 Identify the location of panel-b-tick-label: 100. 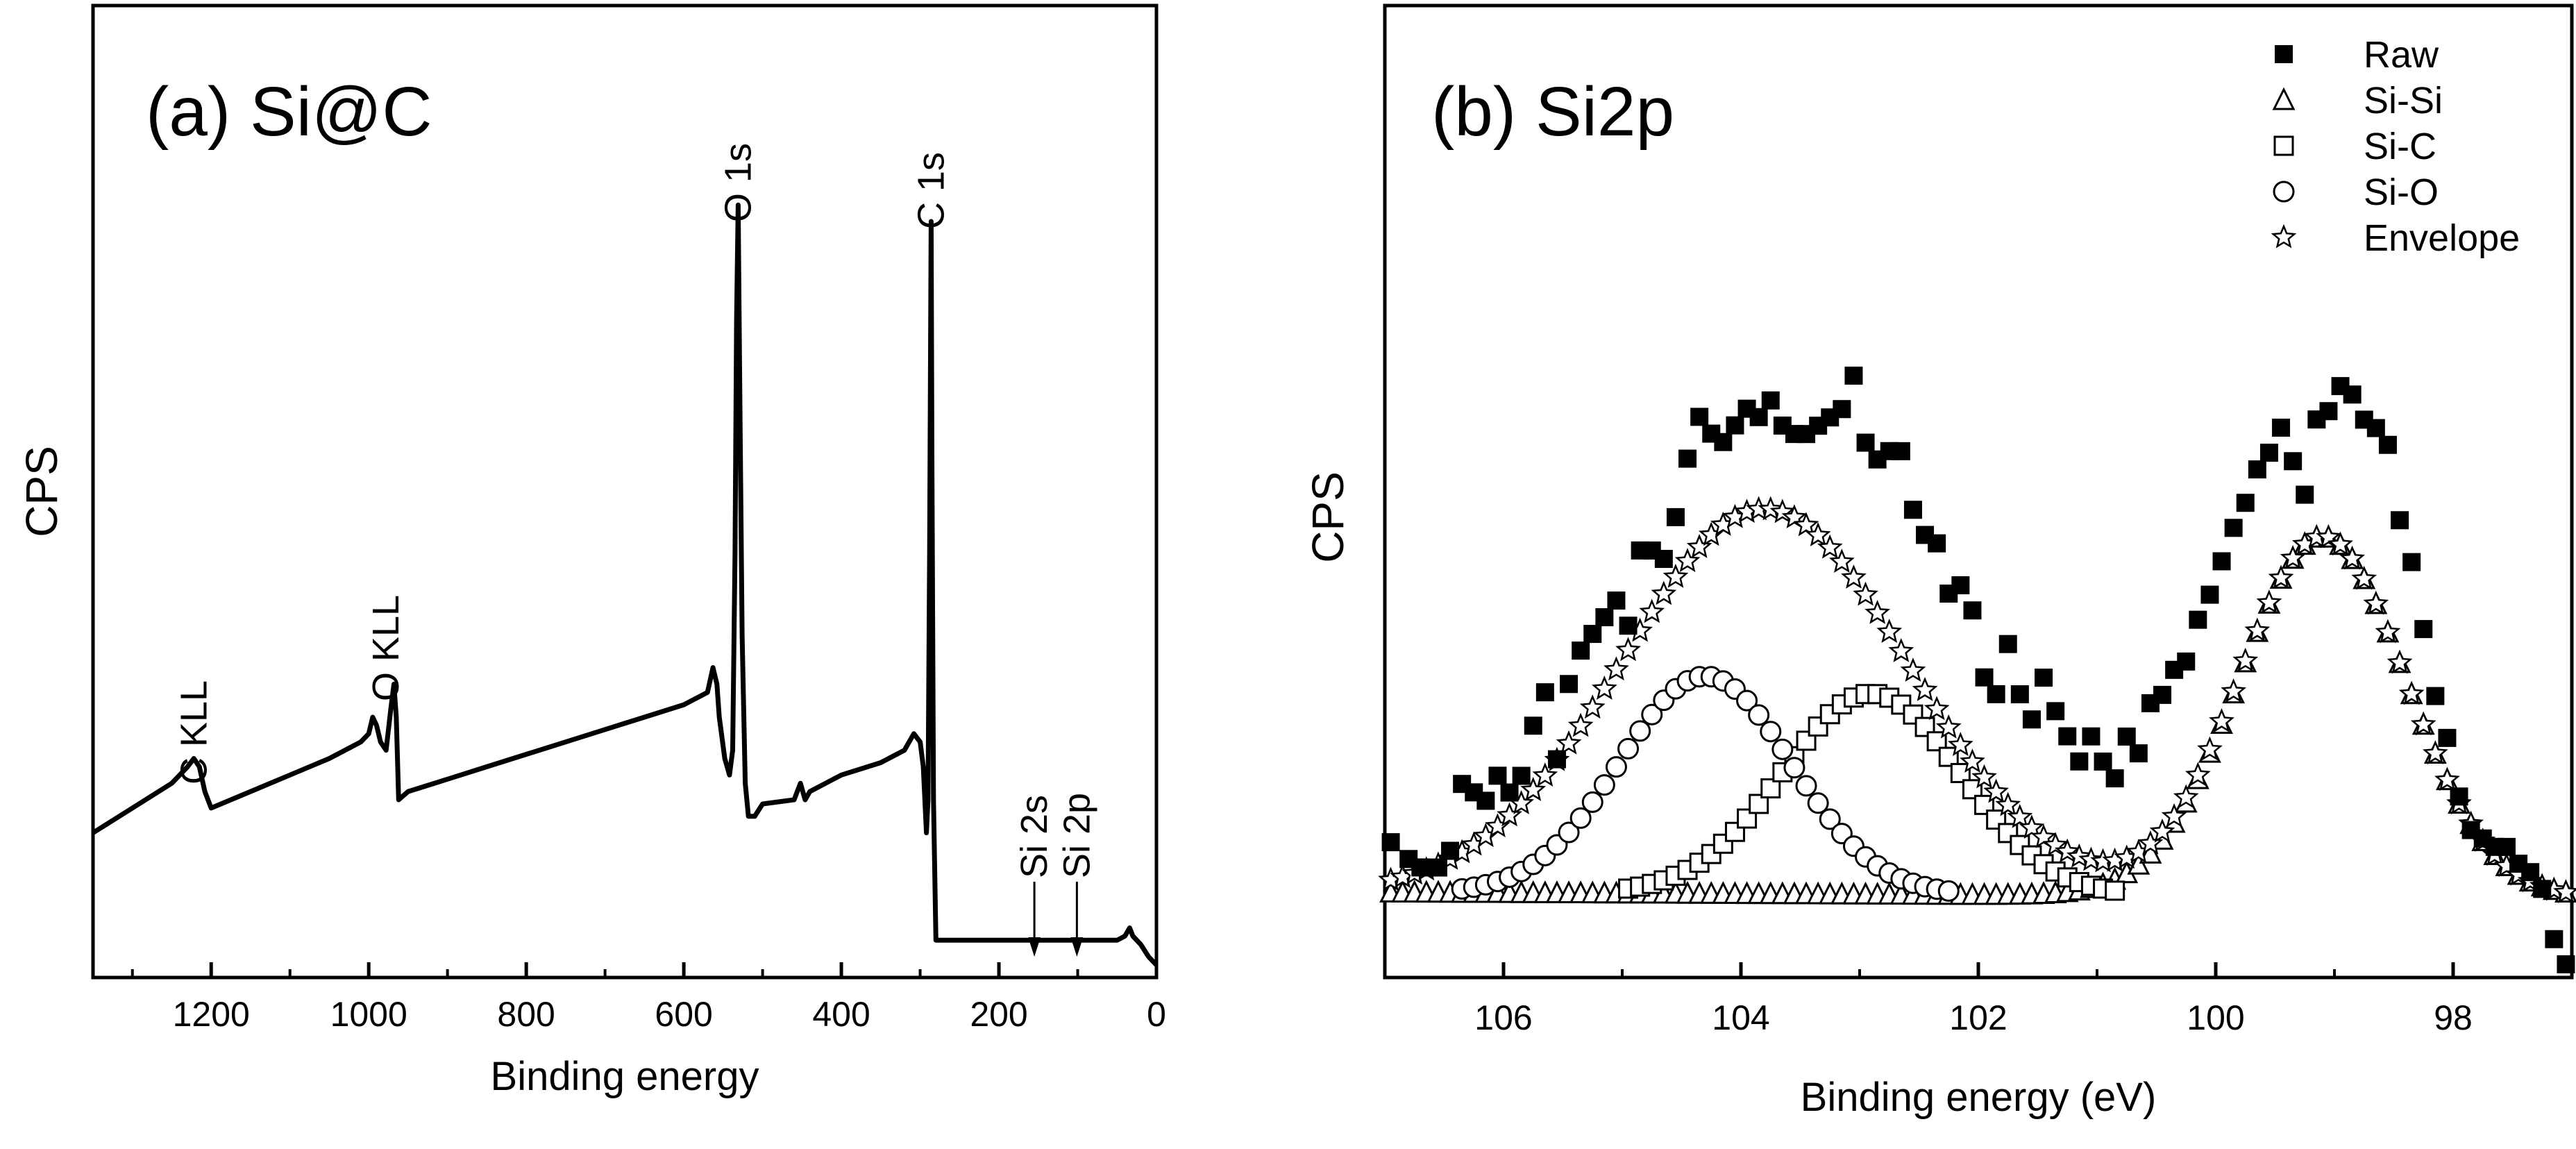
(2215, 1017).